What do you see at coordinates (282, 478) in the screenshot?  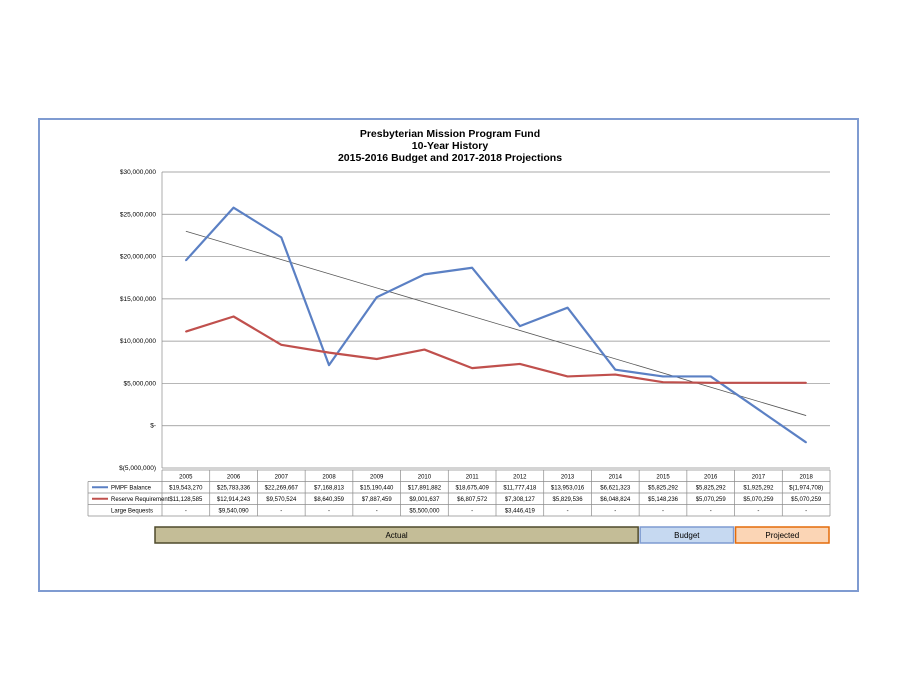 I see `x-tick-label: 2007` at bounding box center [282, 478].